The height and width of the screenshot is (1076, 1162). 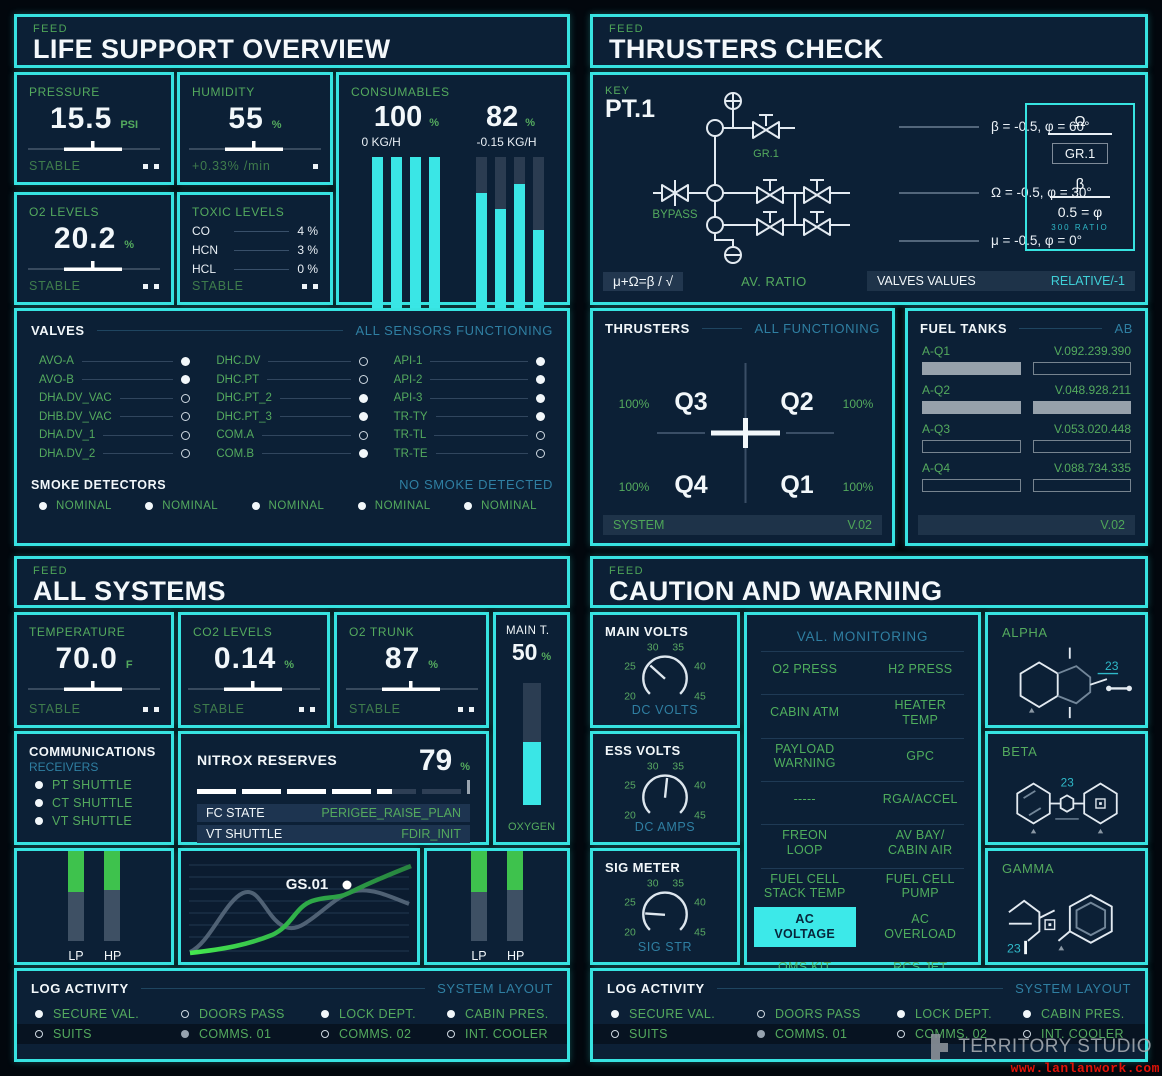 I want to click on tank-bar, so click(x=971, y=446).